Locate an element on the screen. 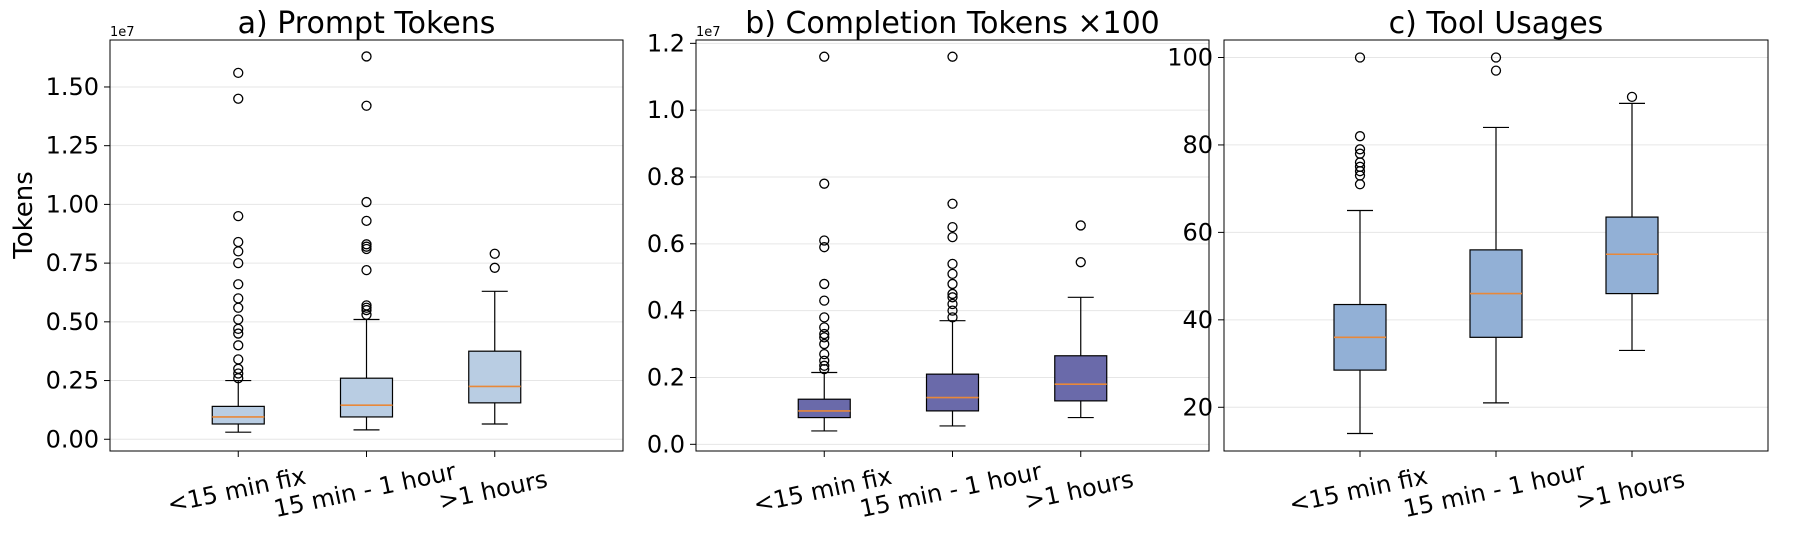  y-tick-label: 1.2 is located at coordinates (666, 43).